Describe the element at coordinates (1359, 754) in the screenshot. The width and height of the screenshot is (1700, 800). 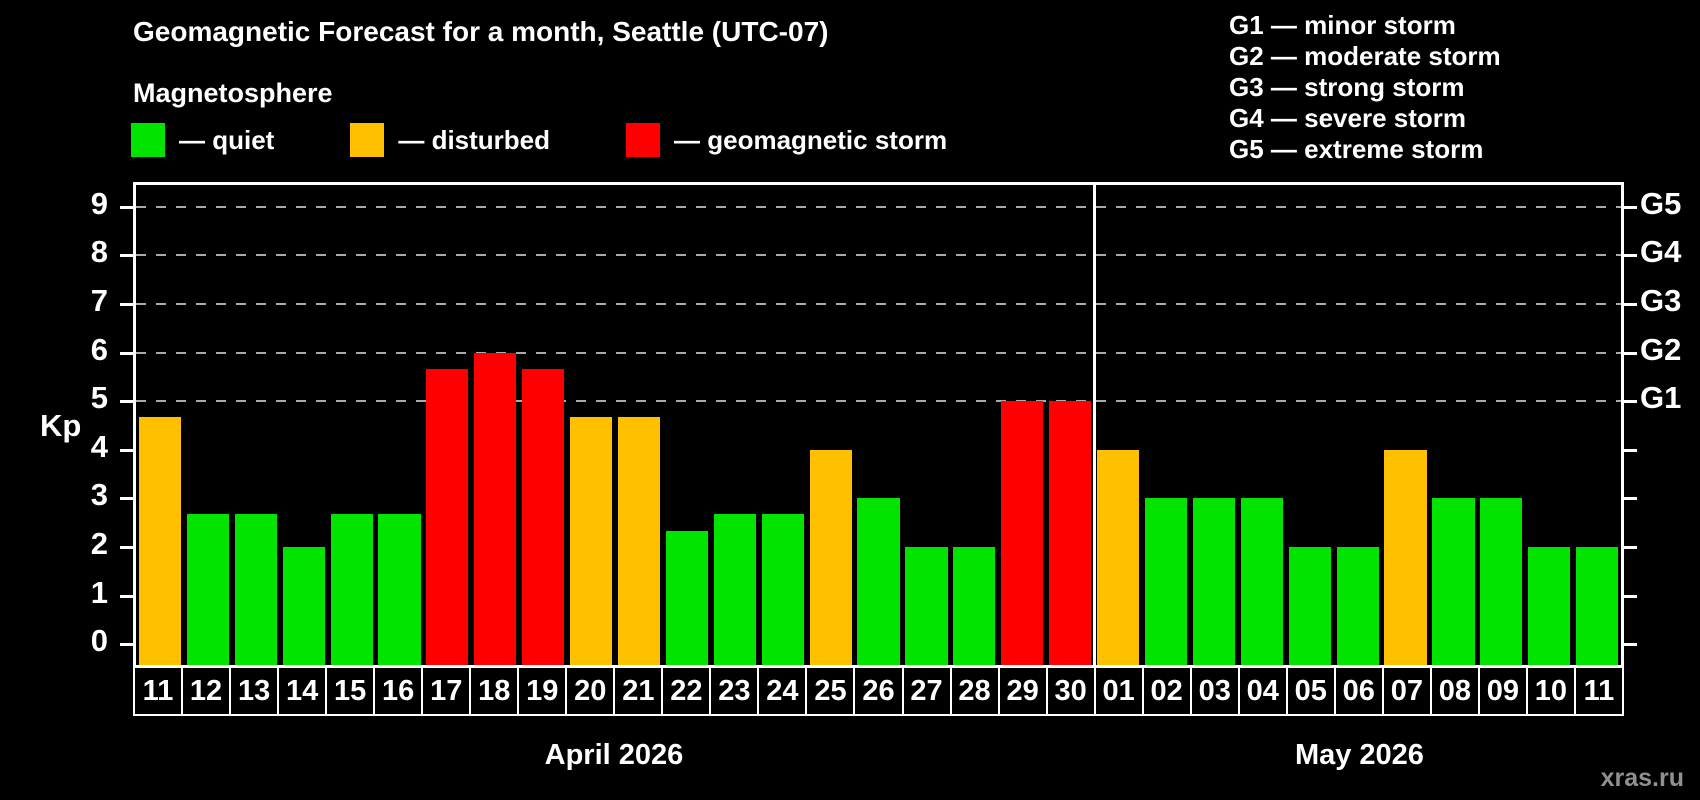
I see `month-label: May 2026` at that location.